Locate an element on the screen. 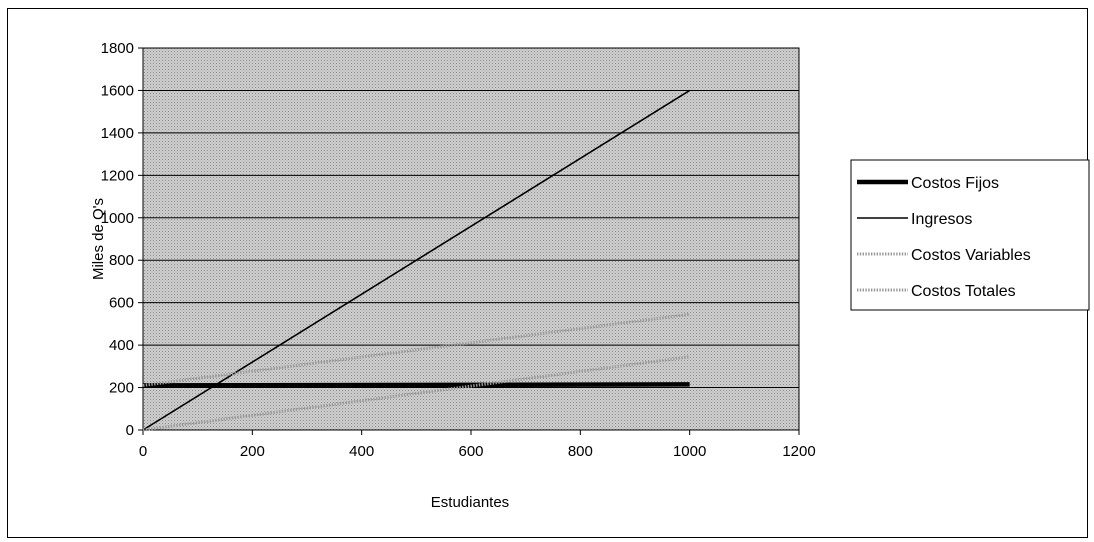  y-tick-label: 800 is located at coordinates (121, 260).